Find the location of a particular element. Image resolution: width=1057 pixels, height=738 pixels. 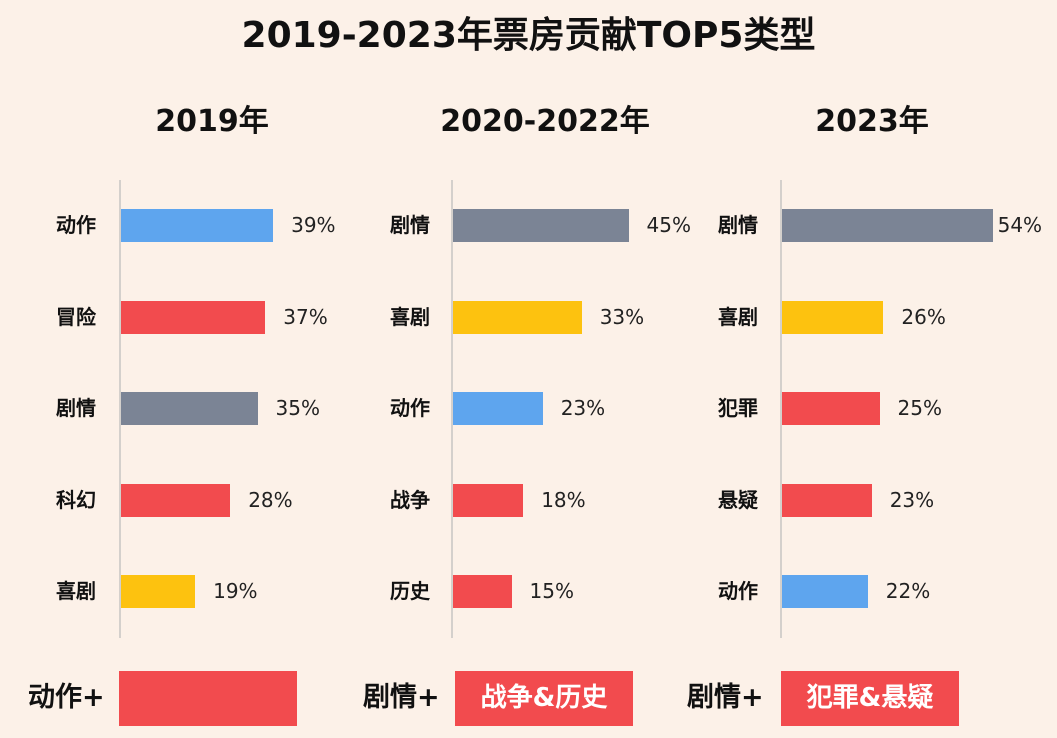

panel1-value-label: 37% is located at coordinates (305, 317).